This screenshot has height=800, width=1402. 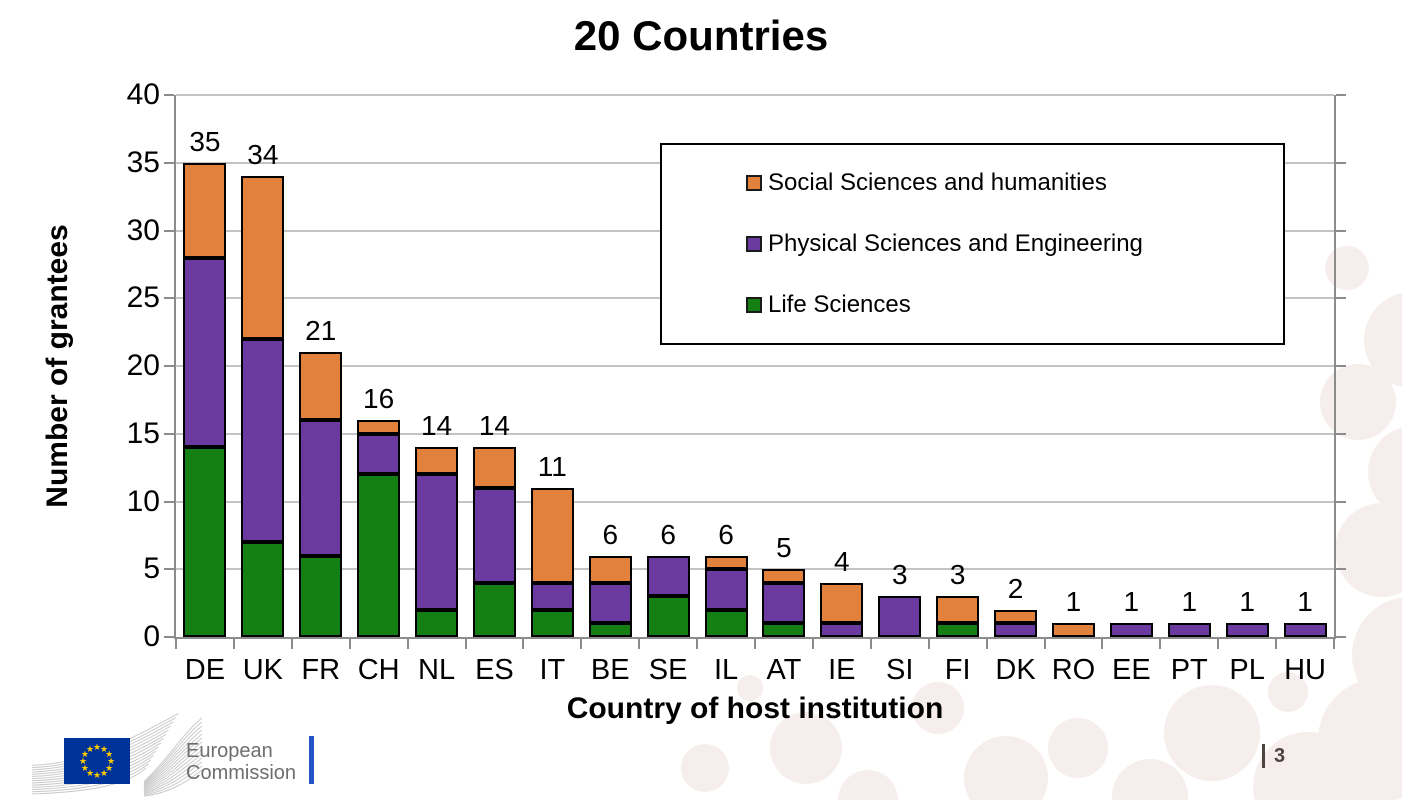 What do you see at coordinates (1131, 670) in the screenshot?
I see `x-axis-category-label: EE` at bounding box center [1131, 670].